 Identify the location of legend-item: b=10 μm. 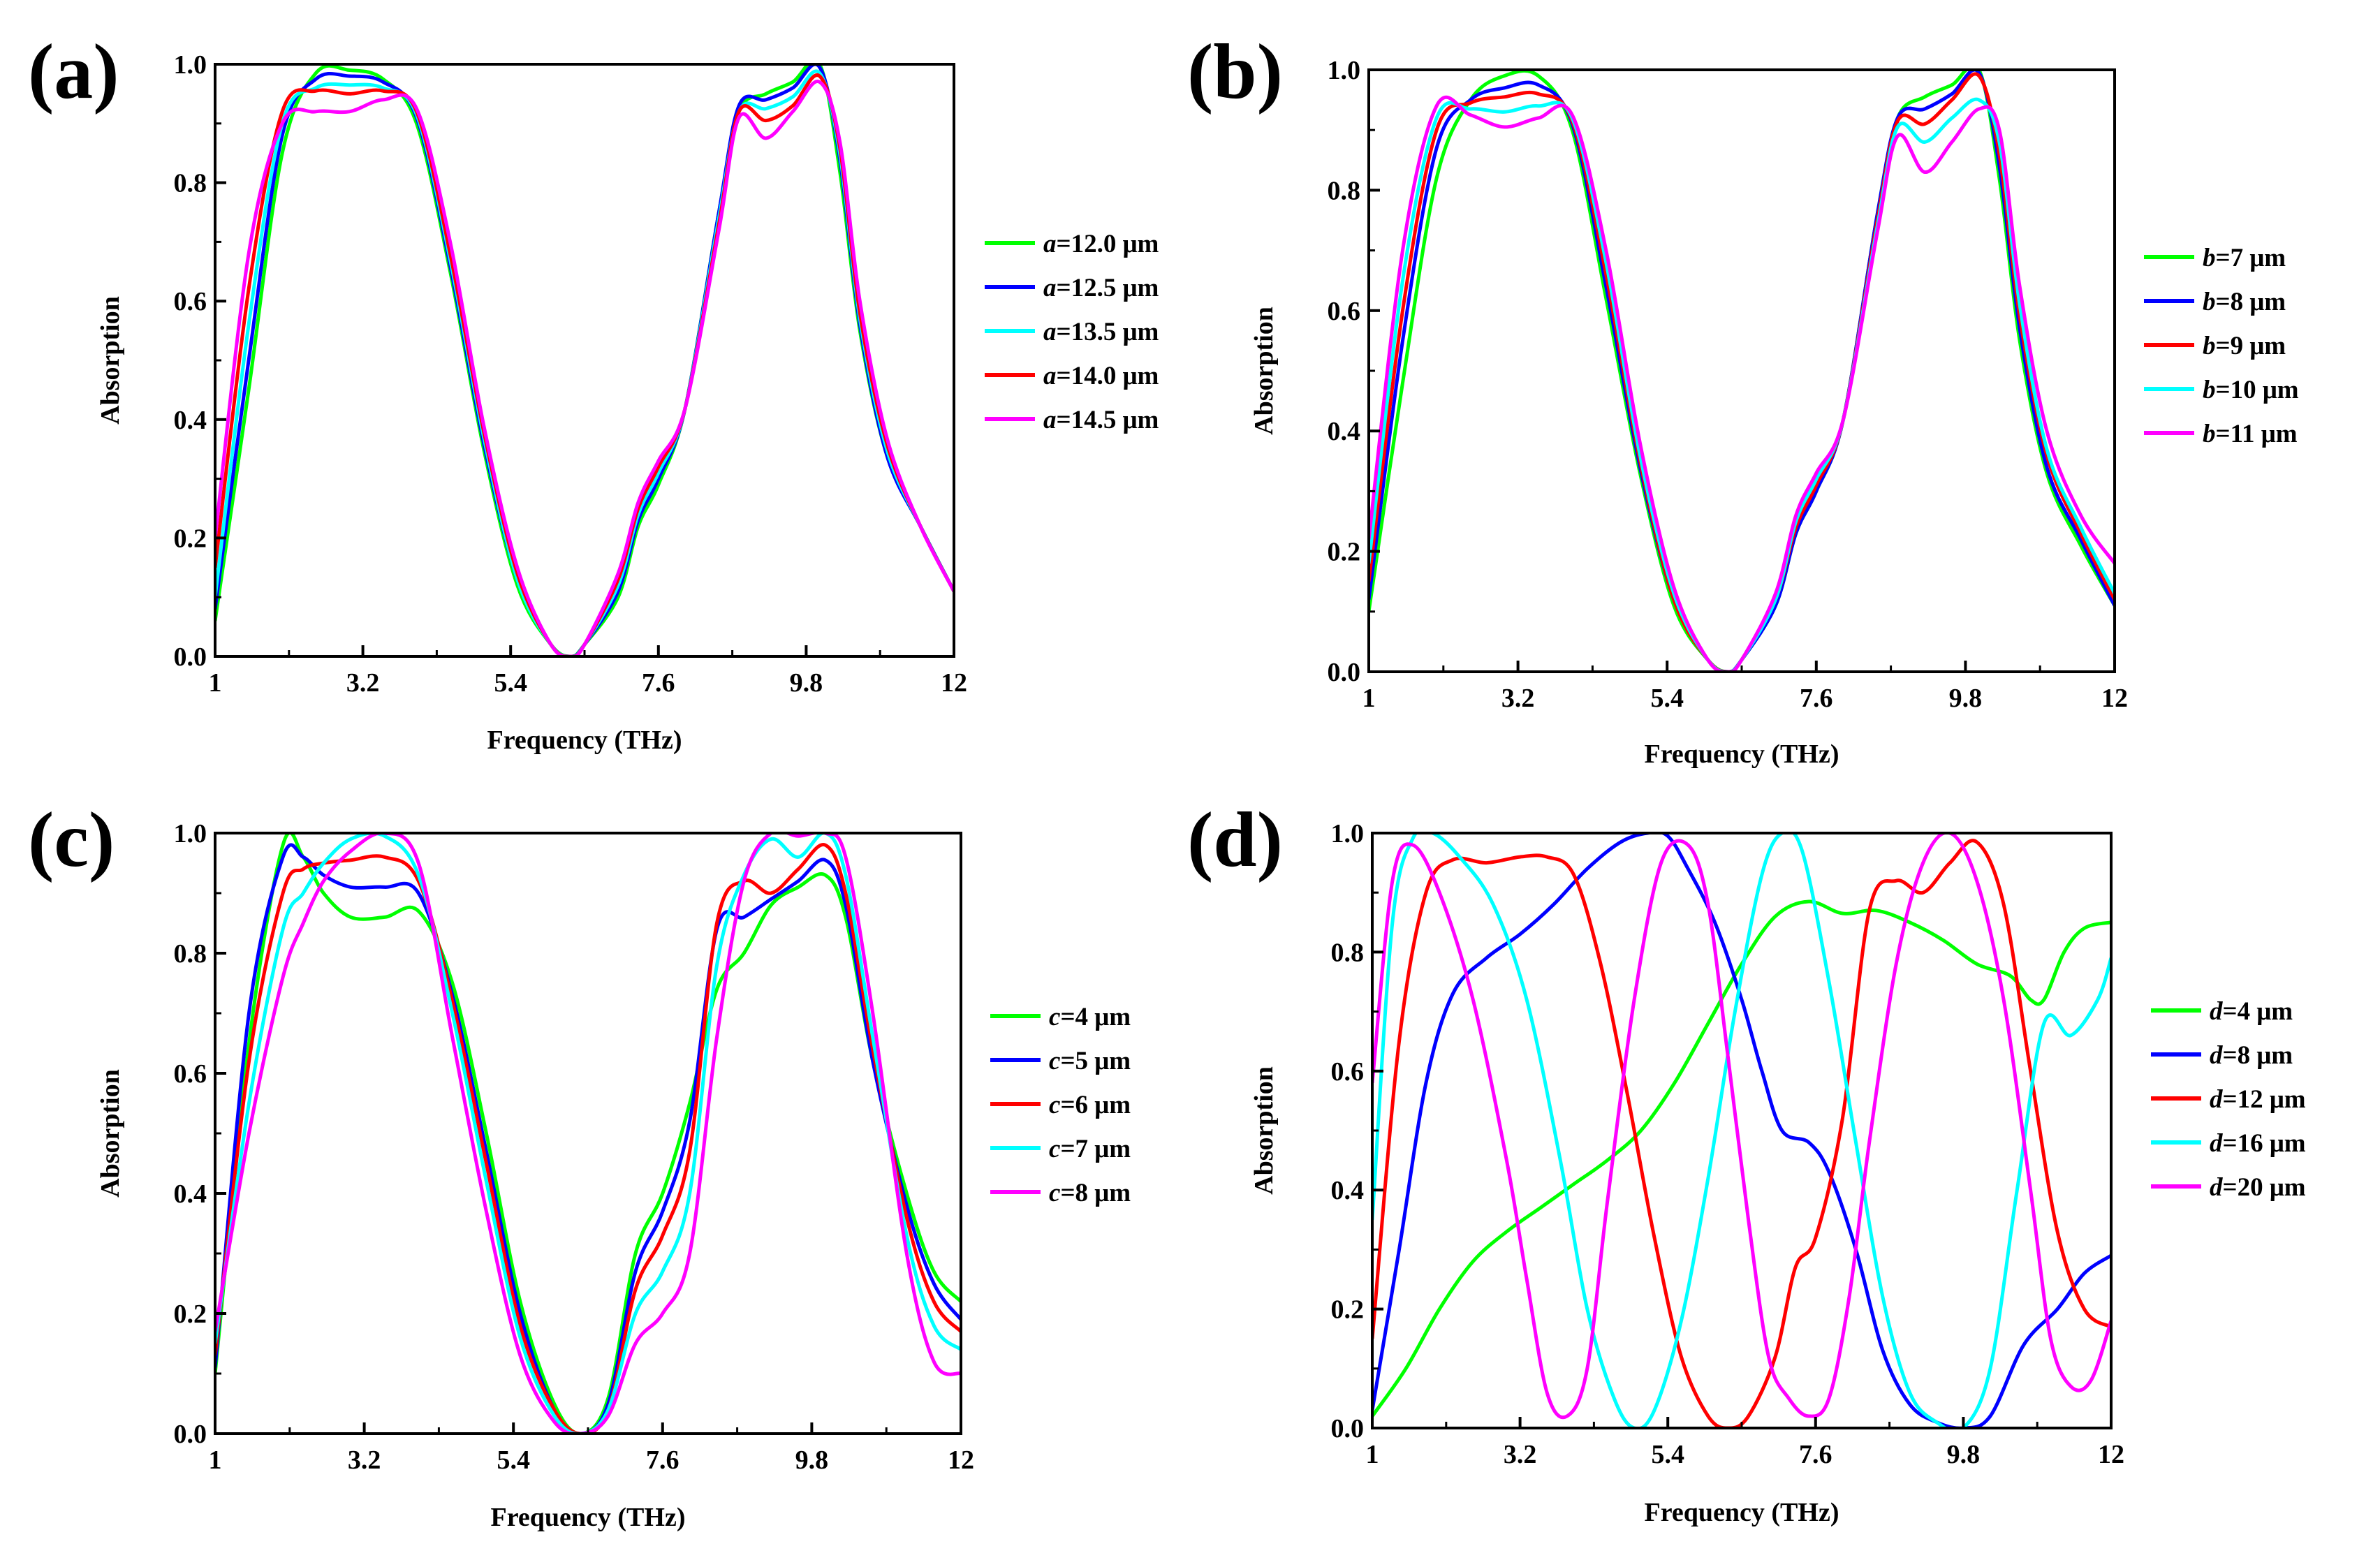
(2221, 390).